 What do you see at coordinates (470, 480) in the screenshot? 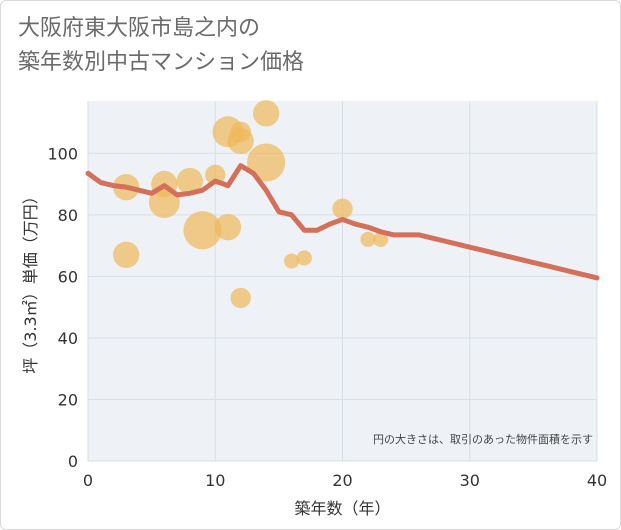
I see `x-tick-label: 30` at bounding box center [470, 480].